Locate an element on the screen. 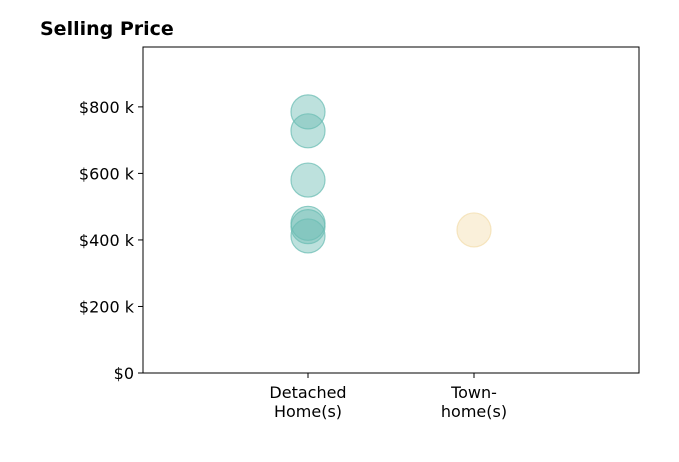  y-tick-label: $0 is located at coordinates (124, 373).